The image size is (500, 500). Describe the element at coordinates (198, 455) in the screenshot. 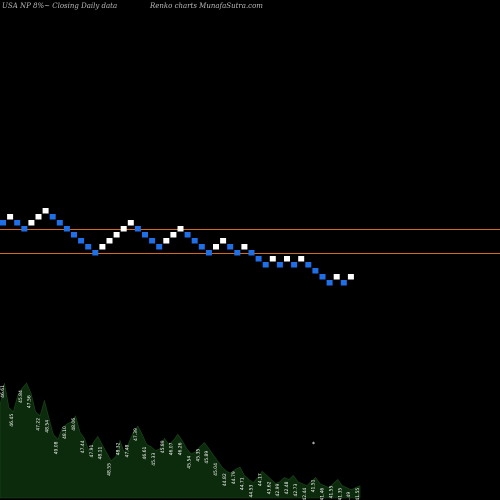

I see `volume-label: 45.35` at that location.